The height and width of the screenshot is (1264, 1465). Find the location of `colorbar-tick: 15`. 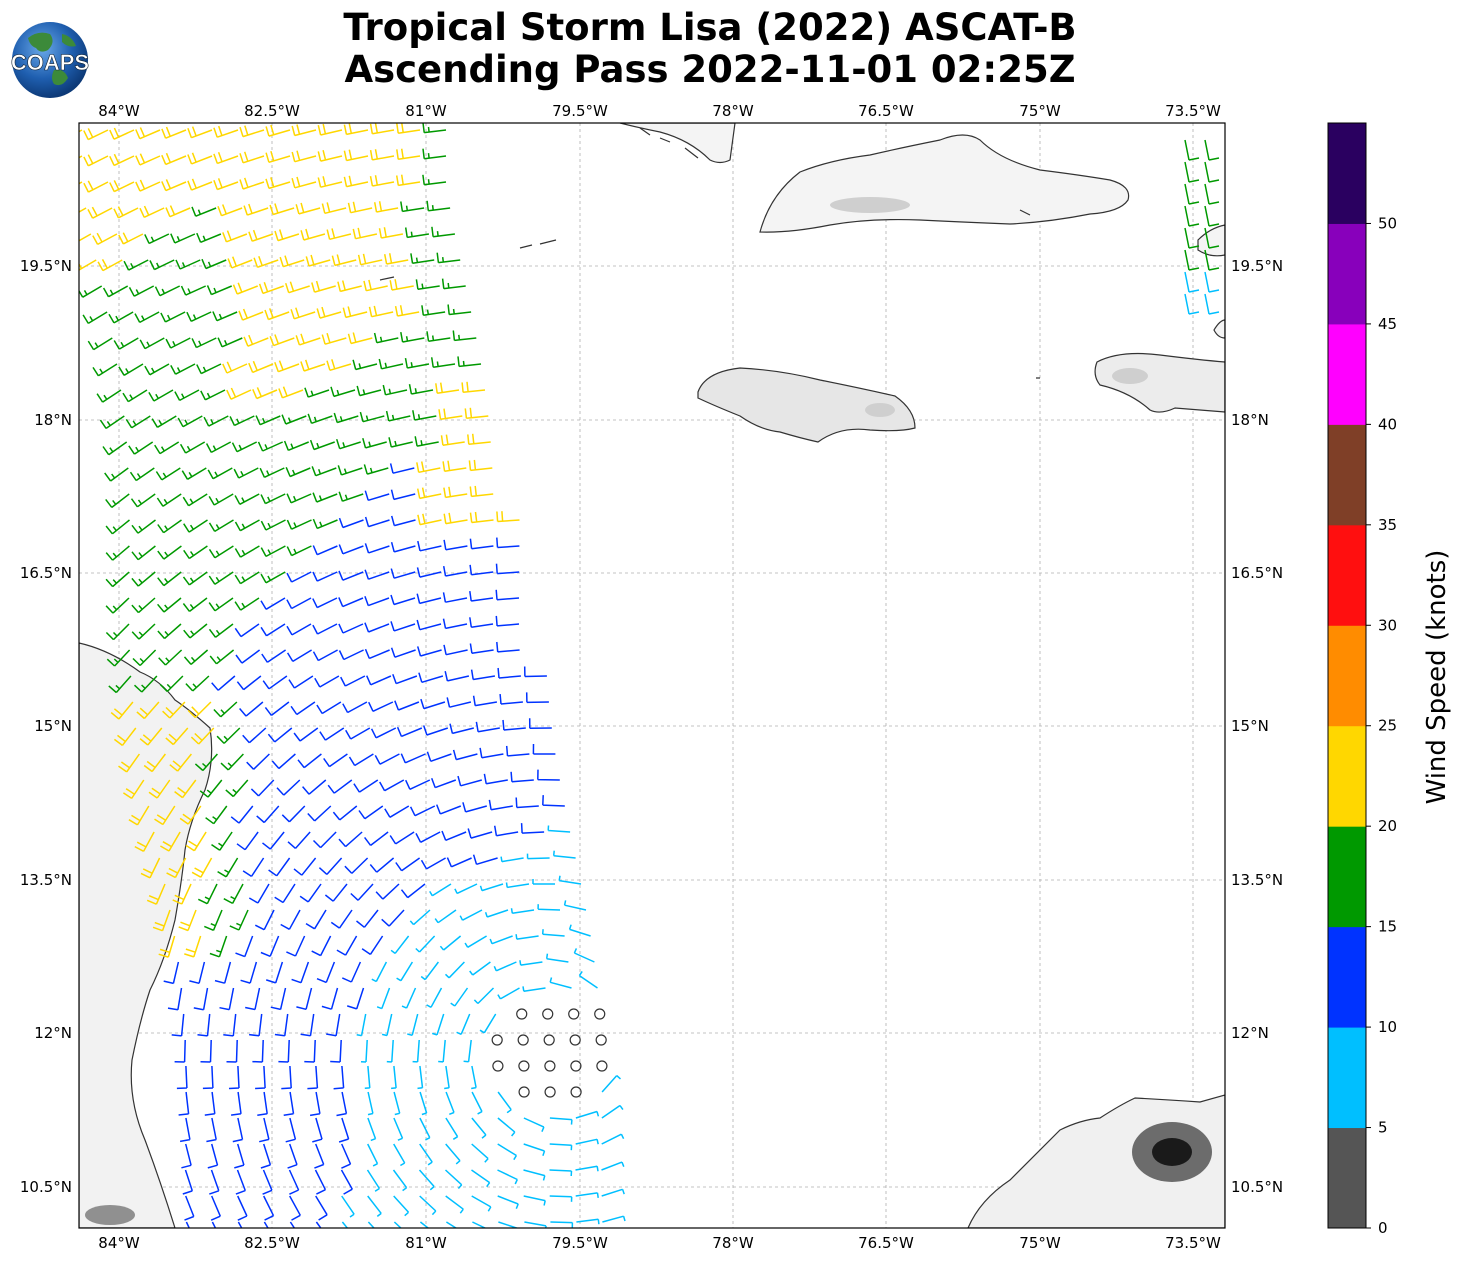

colorbar-tick: 15 is located at coordinates (1387, 927).